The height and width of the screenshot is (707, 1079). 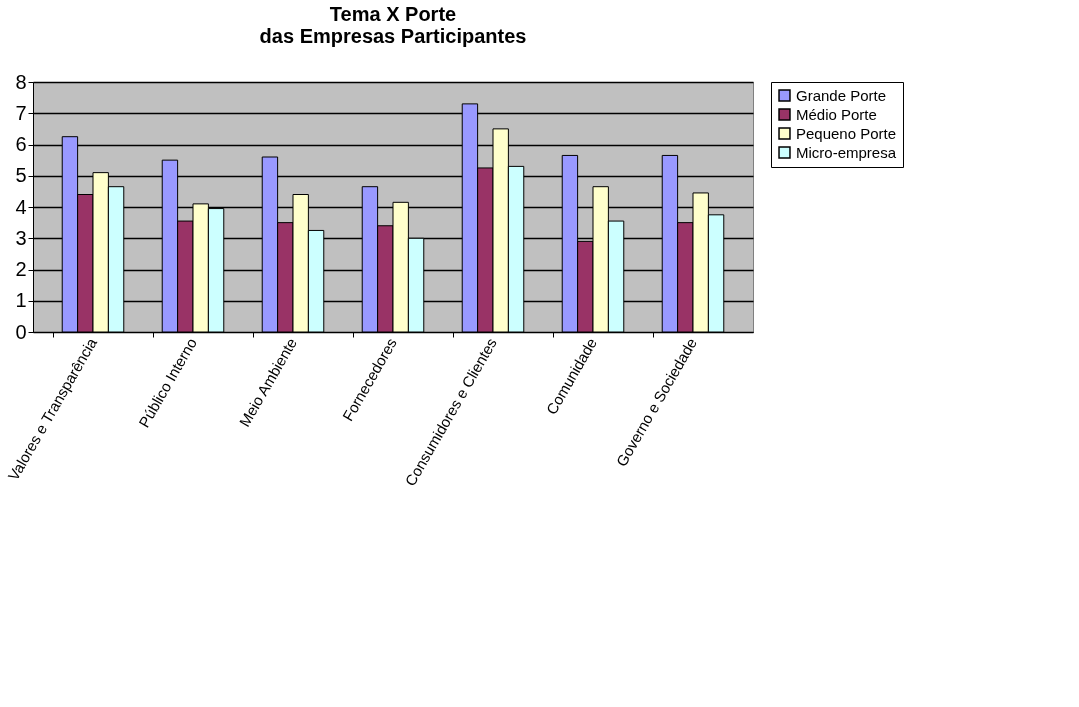 I want to click on y-tick-label: 1, so click(x=21, y=300).